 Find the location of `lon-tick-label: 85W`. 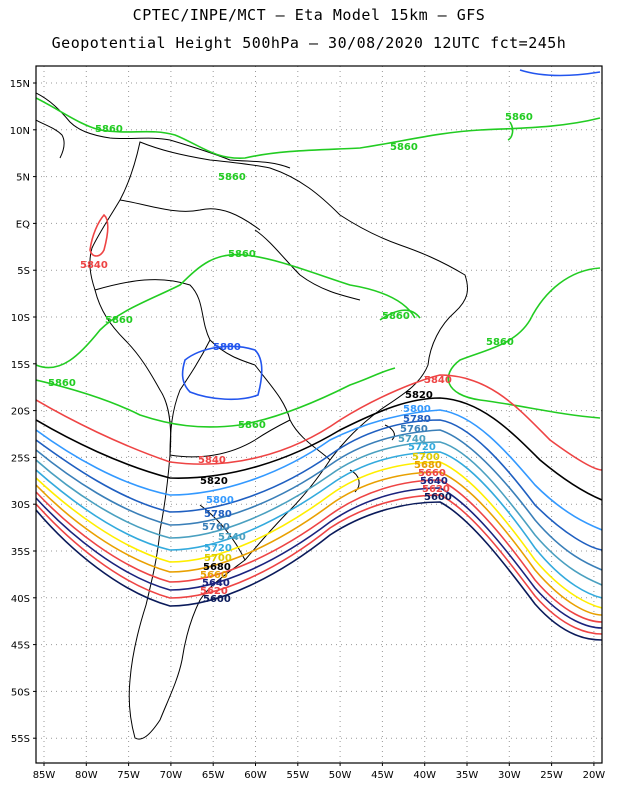

lon-tick-label: 85W is located at coordinates (44, 775).